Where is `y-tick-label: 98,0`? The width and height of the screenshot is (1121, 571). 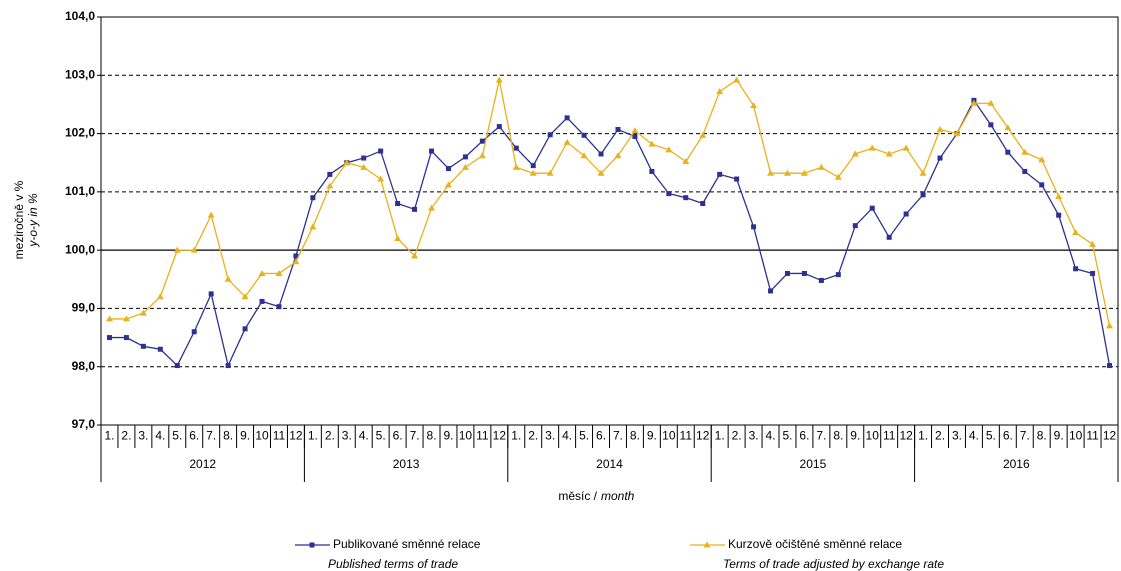
y-tick-label: 98,0 is located at coordinates (84, 366).